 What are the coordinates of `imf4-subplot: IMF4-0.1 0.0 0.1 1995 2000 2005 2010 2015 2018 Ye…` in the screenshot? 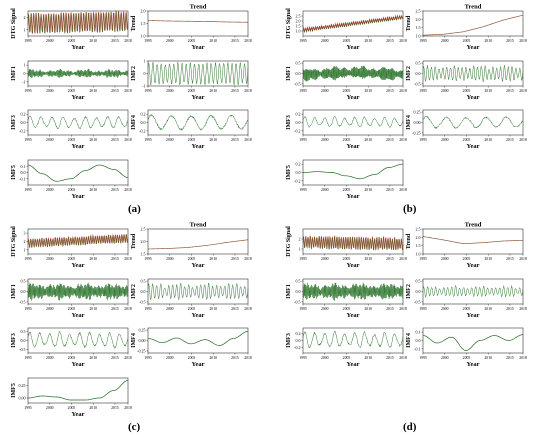 It's located at (466, 347).